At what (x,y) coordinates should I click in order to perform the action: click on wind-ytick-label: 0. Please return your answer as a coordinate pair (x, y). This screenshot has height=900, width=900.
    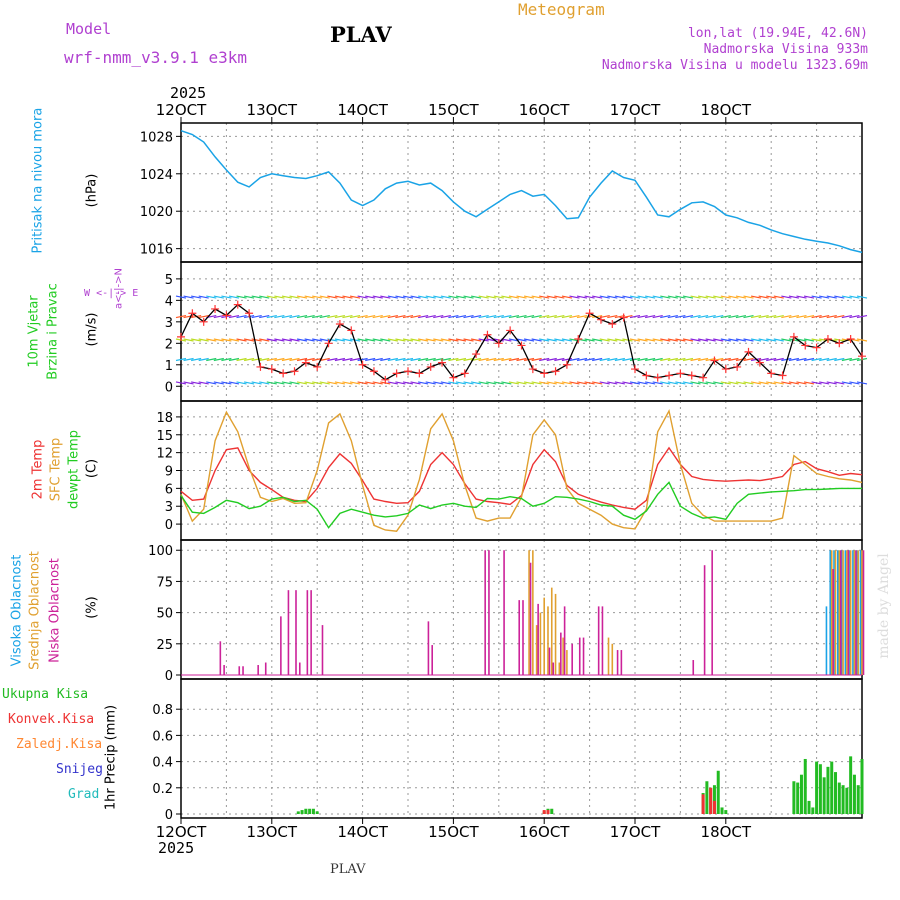
    Looking at the image, I should click on (169, 387).